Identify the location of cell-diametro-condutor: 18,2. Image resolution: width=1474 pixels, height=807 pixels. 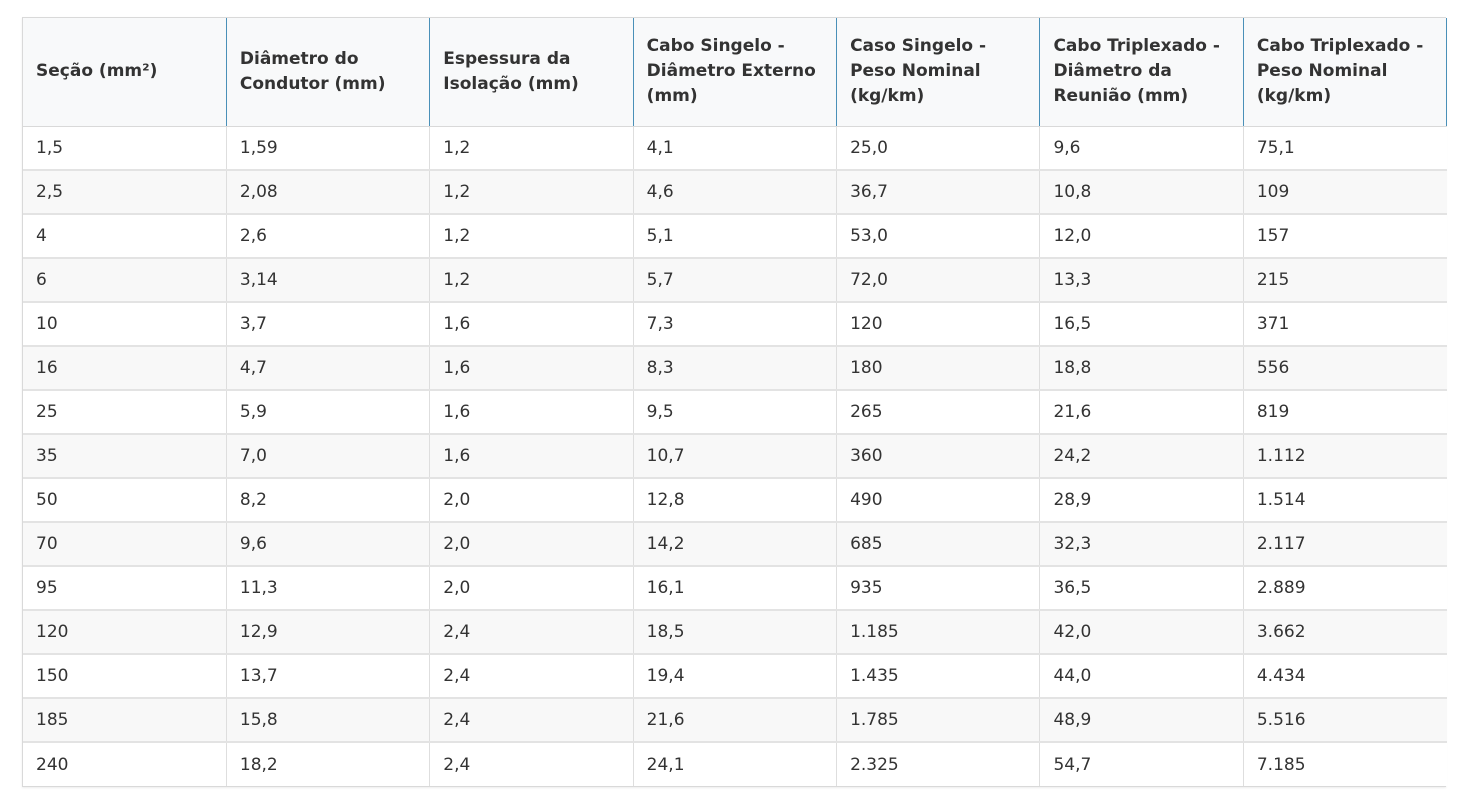
(328, 764).